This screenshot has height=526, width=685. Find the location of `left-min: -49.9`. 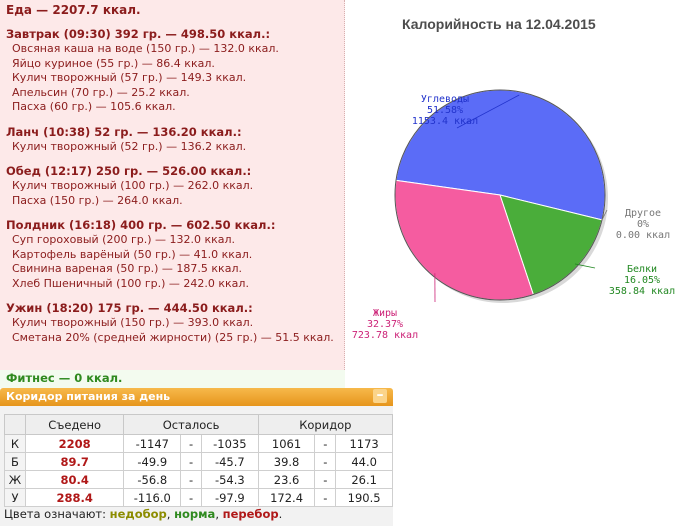

left-min: -49.9 is located at coordinates (152, 461).